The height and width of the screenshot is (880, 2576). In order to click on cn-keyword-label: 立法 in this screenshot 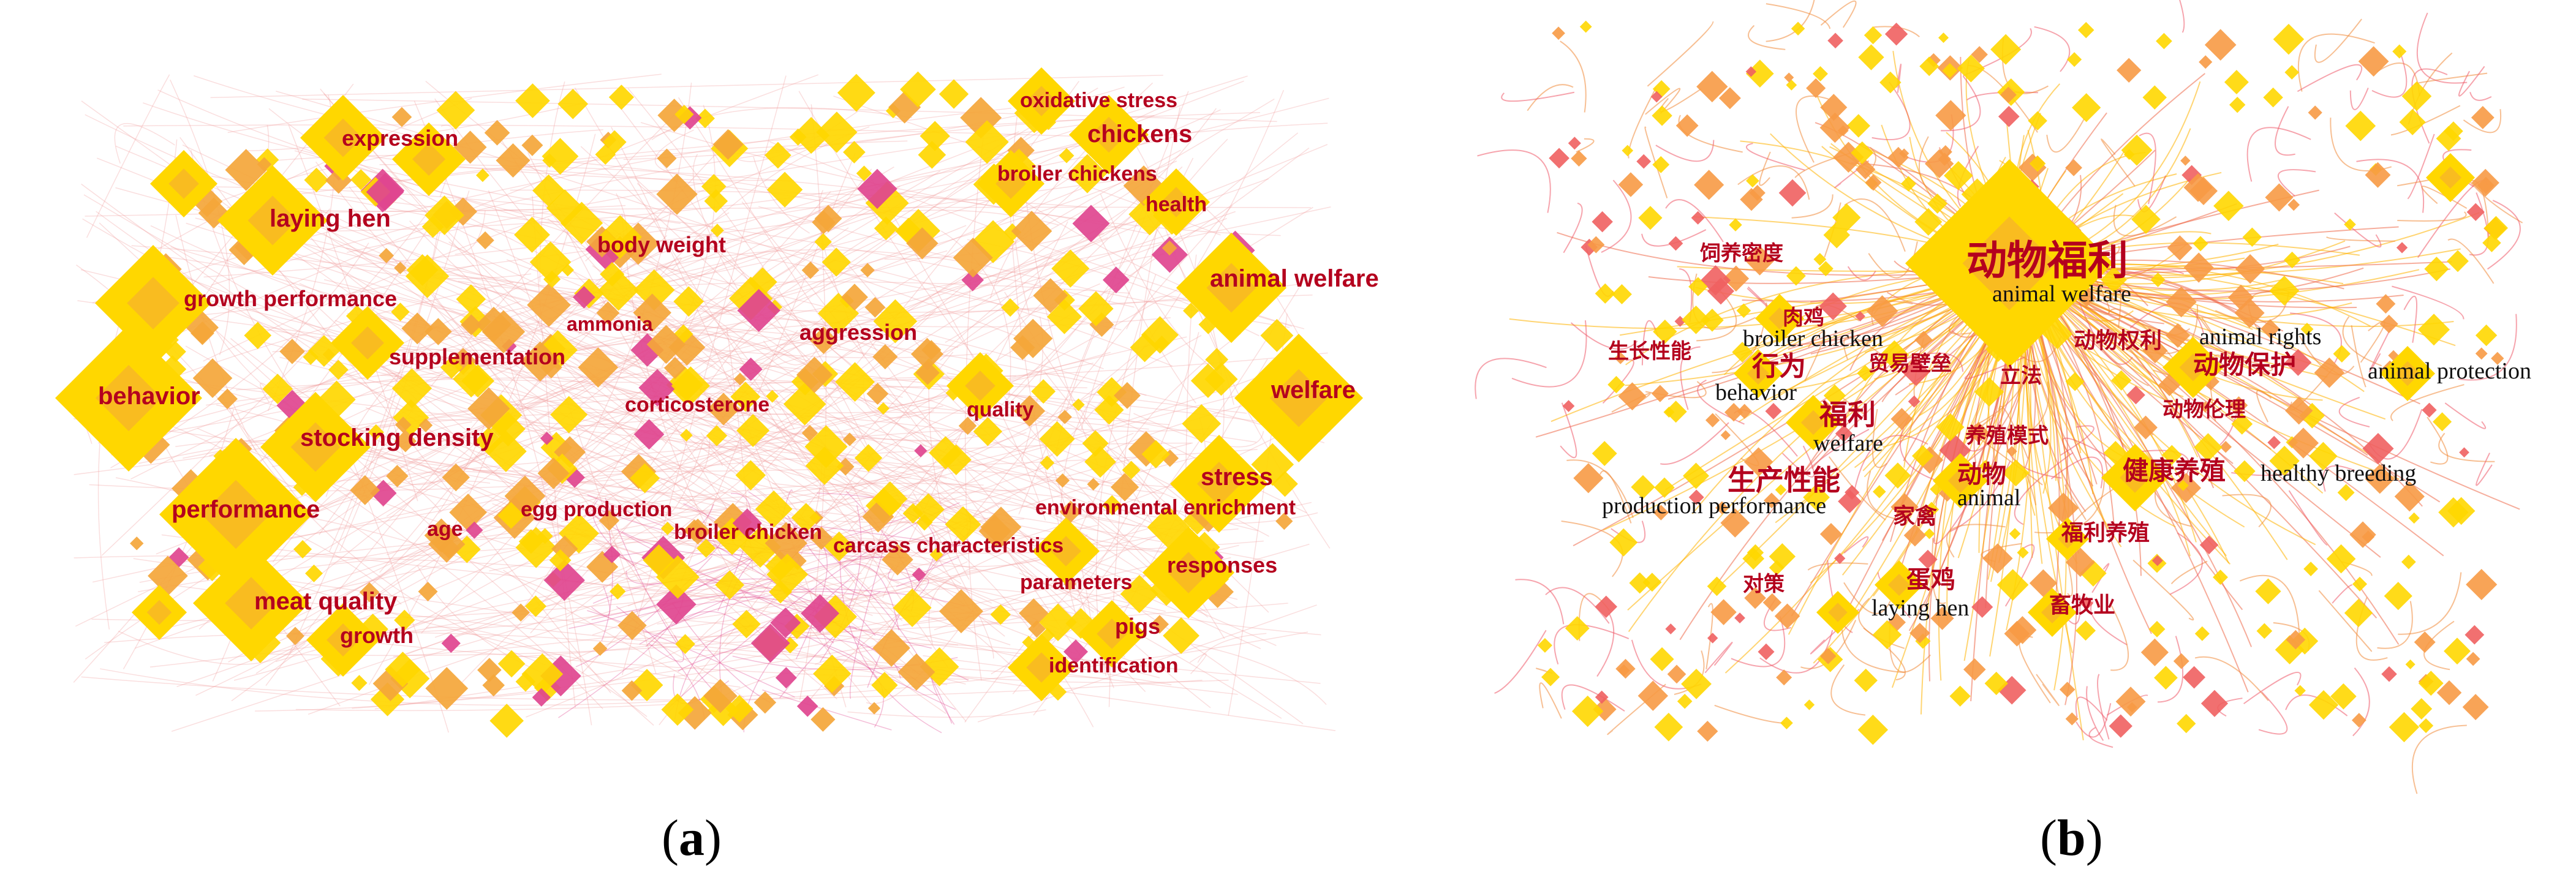, I will do `click(2021, 376)`.